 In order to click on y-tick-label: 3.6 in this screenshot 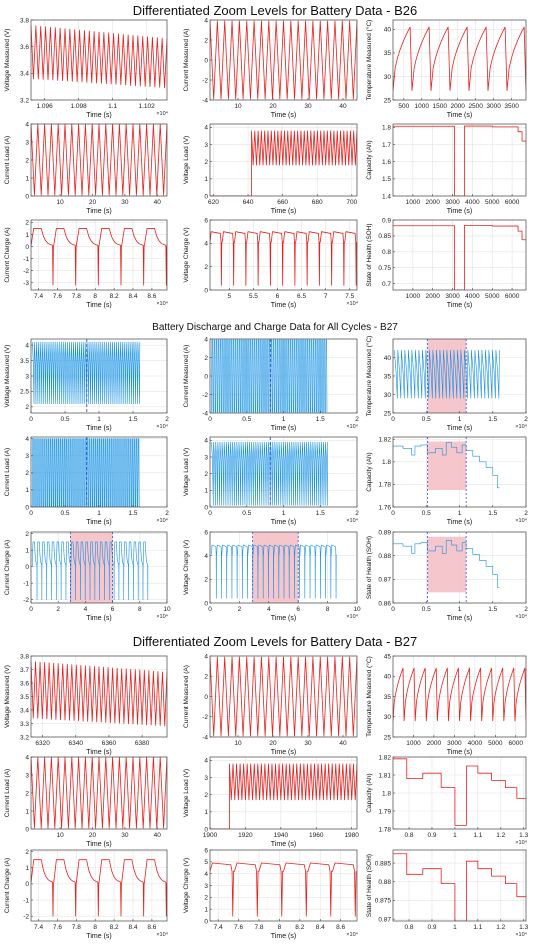, I will do `click(24, 683)`.